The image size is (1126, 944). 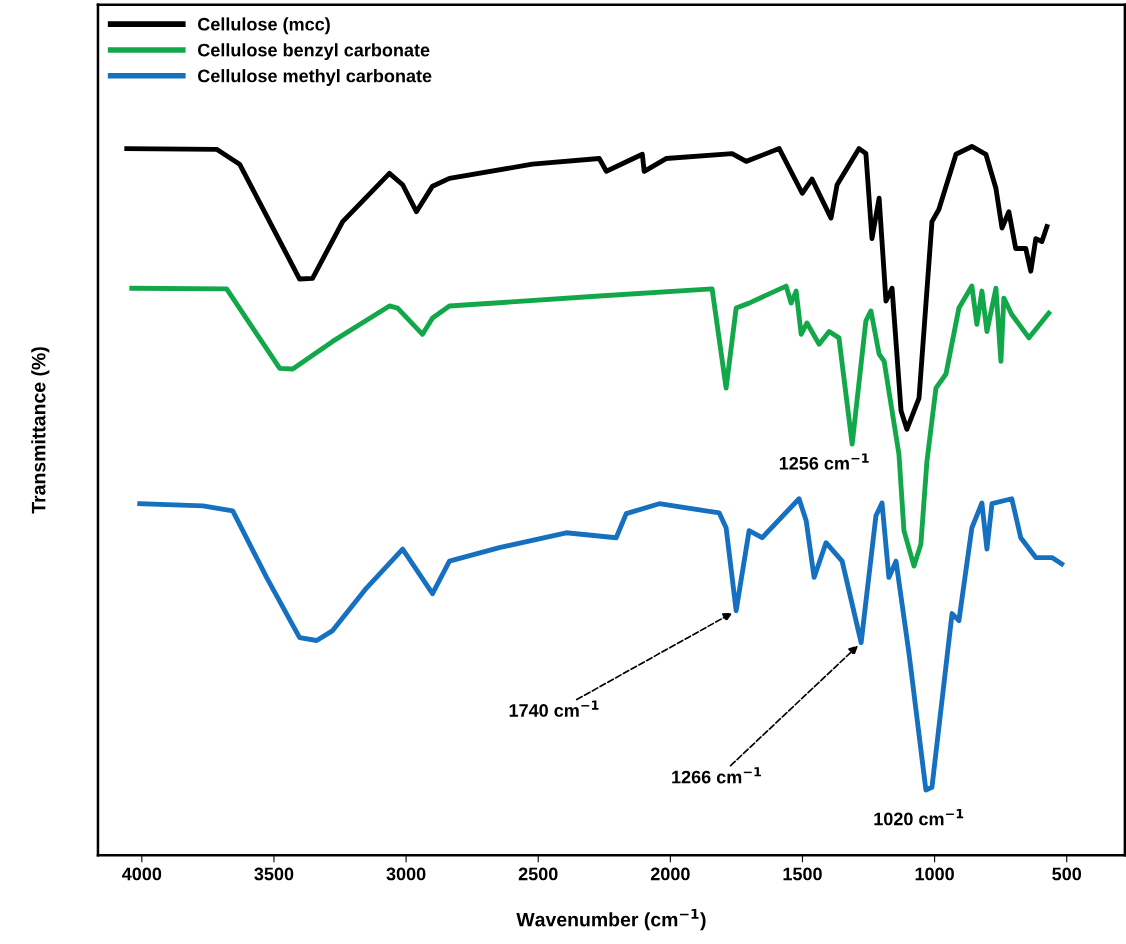 What do you see at coordinates (554, 708) in the screenshot?
I see `annotation: 1740 cm$^{−1}$` at bounding box center [554, 708].